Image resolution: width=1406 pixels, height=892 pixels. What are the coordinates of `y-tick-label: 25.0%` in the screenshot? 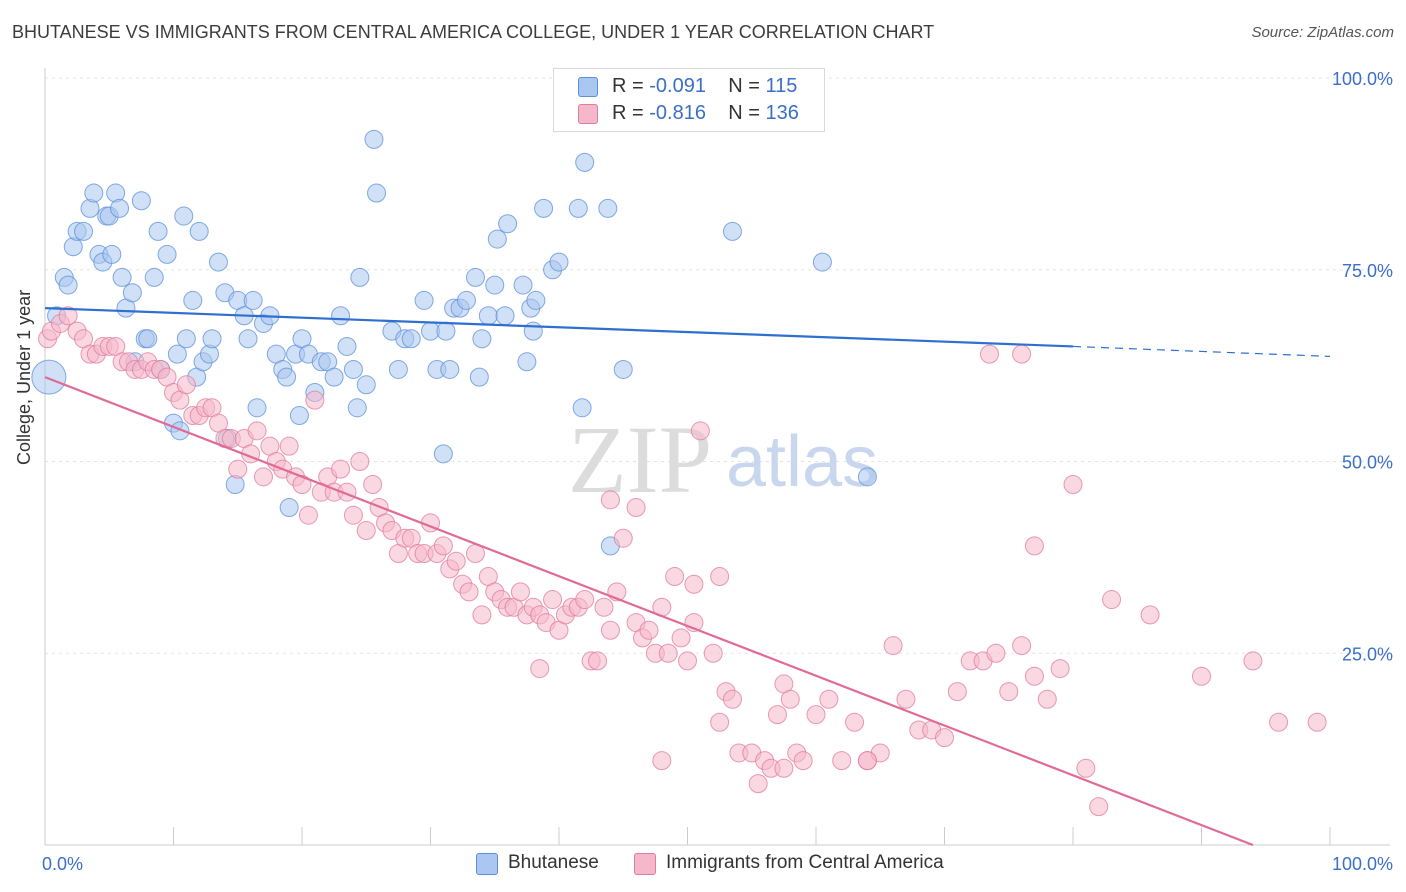 It's located at (1367, 654).